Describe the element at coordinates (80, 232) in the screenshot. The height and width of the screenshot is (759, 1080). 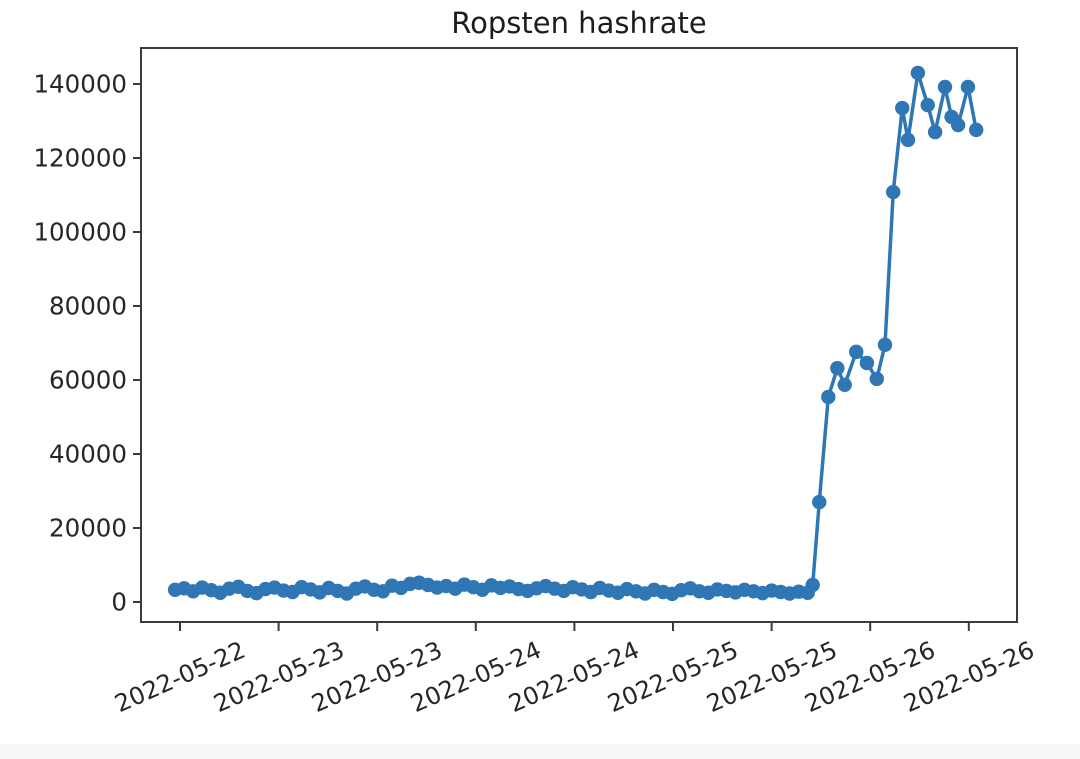
I see `y-tick-label: 100000` at that location.